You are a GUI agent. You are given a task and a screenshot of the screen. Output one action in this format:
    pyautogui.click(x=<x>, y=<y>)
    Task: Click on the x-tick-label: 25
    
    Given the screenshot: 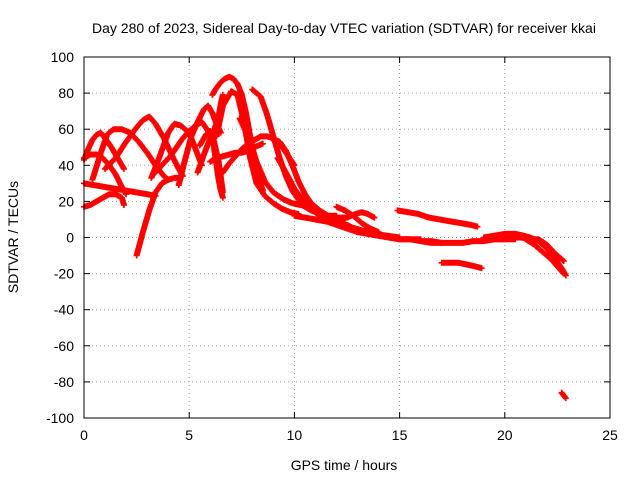 What is the action you would take?
    pyautogui.click(x=610, y=435)
    